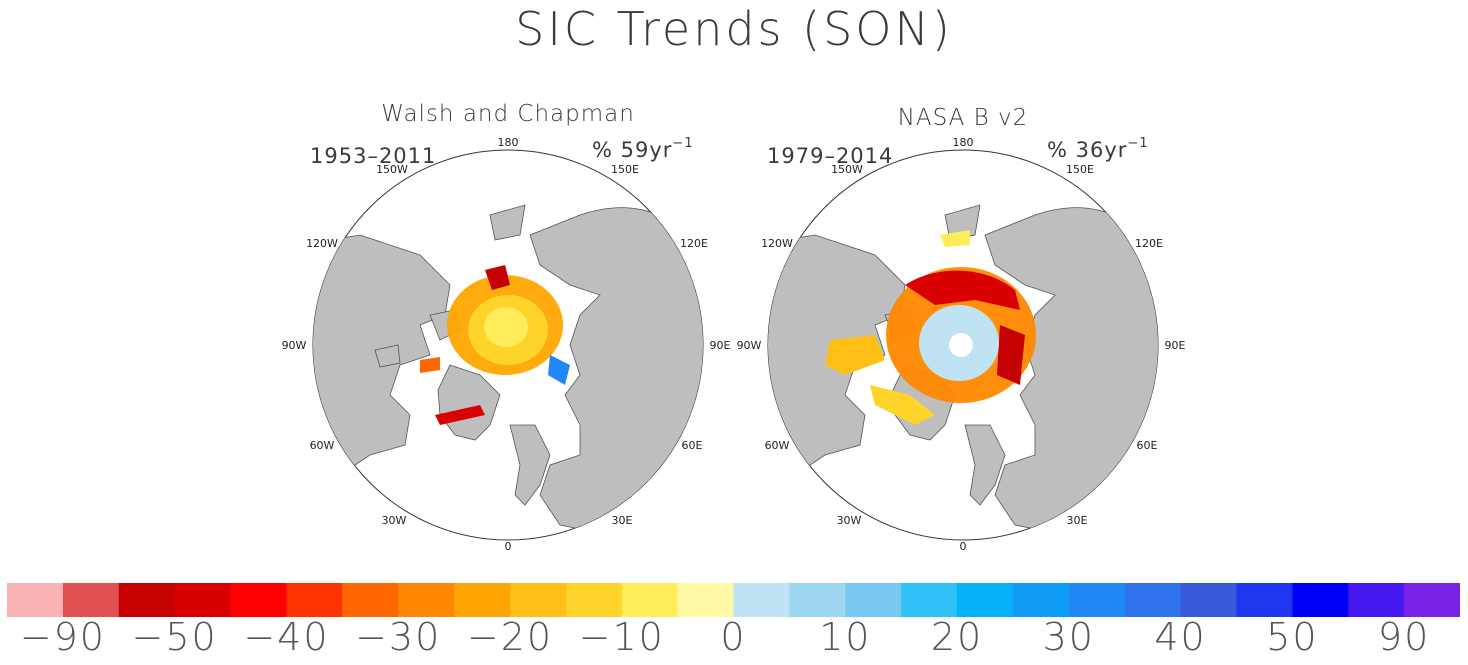 This screenshot has width=1468, height=665. Describe the element at coordinates (1292, 637) in the screenshot. I see `colorbar-tick-label: 50` at that location.